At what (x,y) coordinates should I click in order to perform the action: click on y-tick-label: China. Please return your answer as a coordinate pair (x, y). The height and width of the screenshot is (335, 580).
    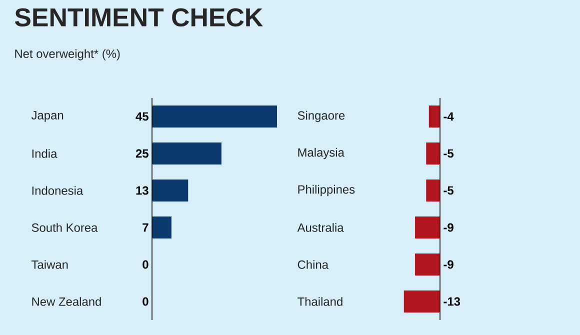
    Looking at the image, I should click on (313, 264).